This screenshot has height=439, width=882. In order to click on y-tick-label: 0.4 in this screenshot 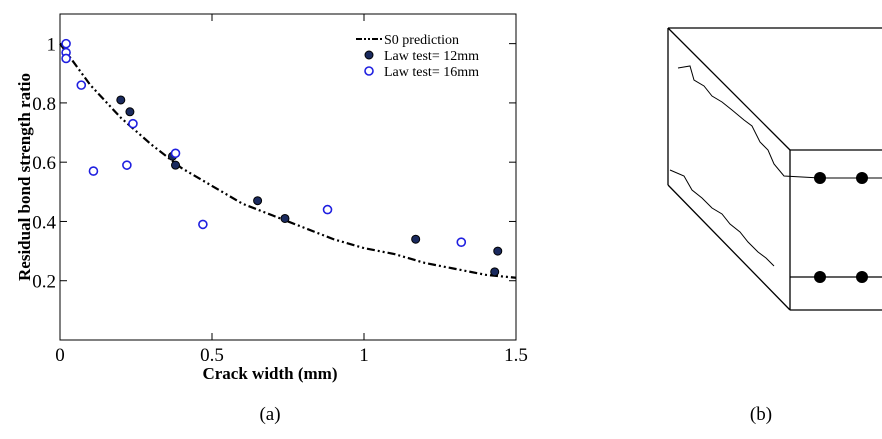, I will do `click(44, 222)`.